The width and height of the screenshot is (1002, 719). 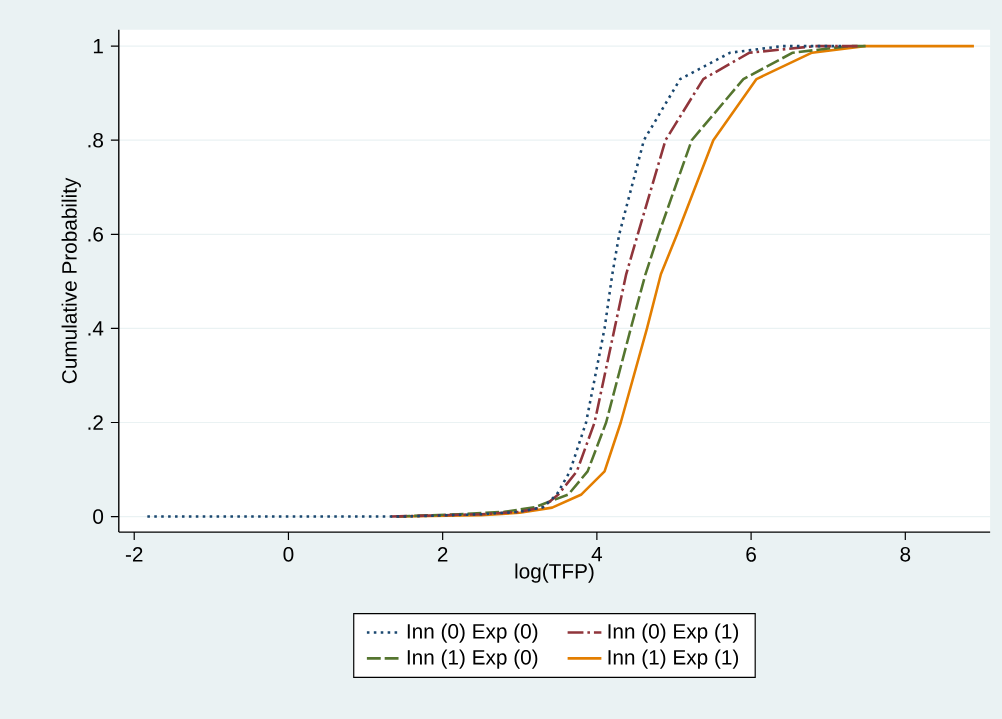 I want to click on y-tick-label: .8, so click(x=95, y=140).